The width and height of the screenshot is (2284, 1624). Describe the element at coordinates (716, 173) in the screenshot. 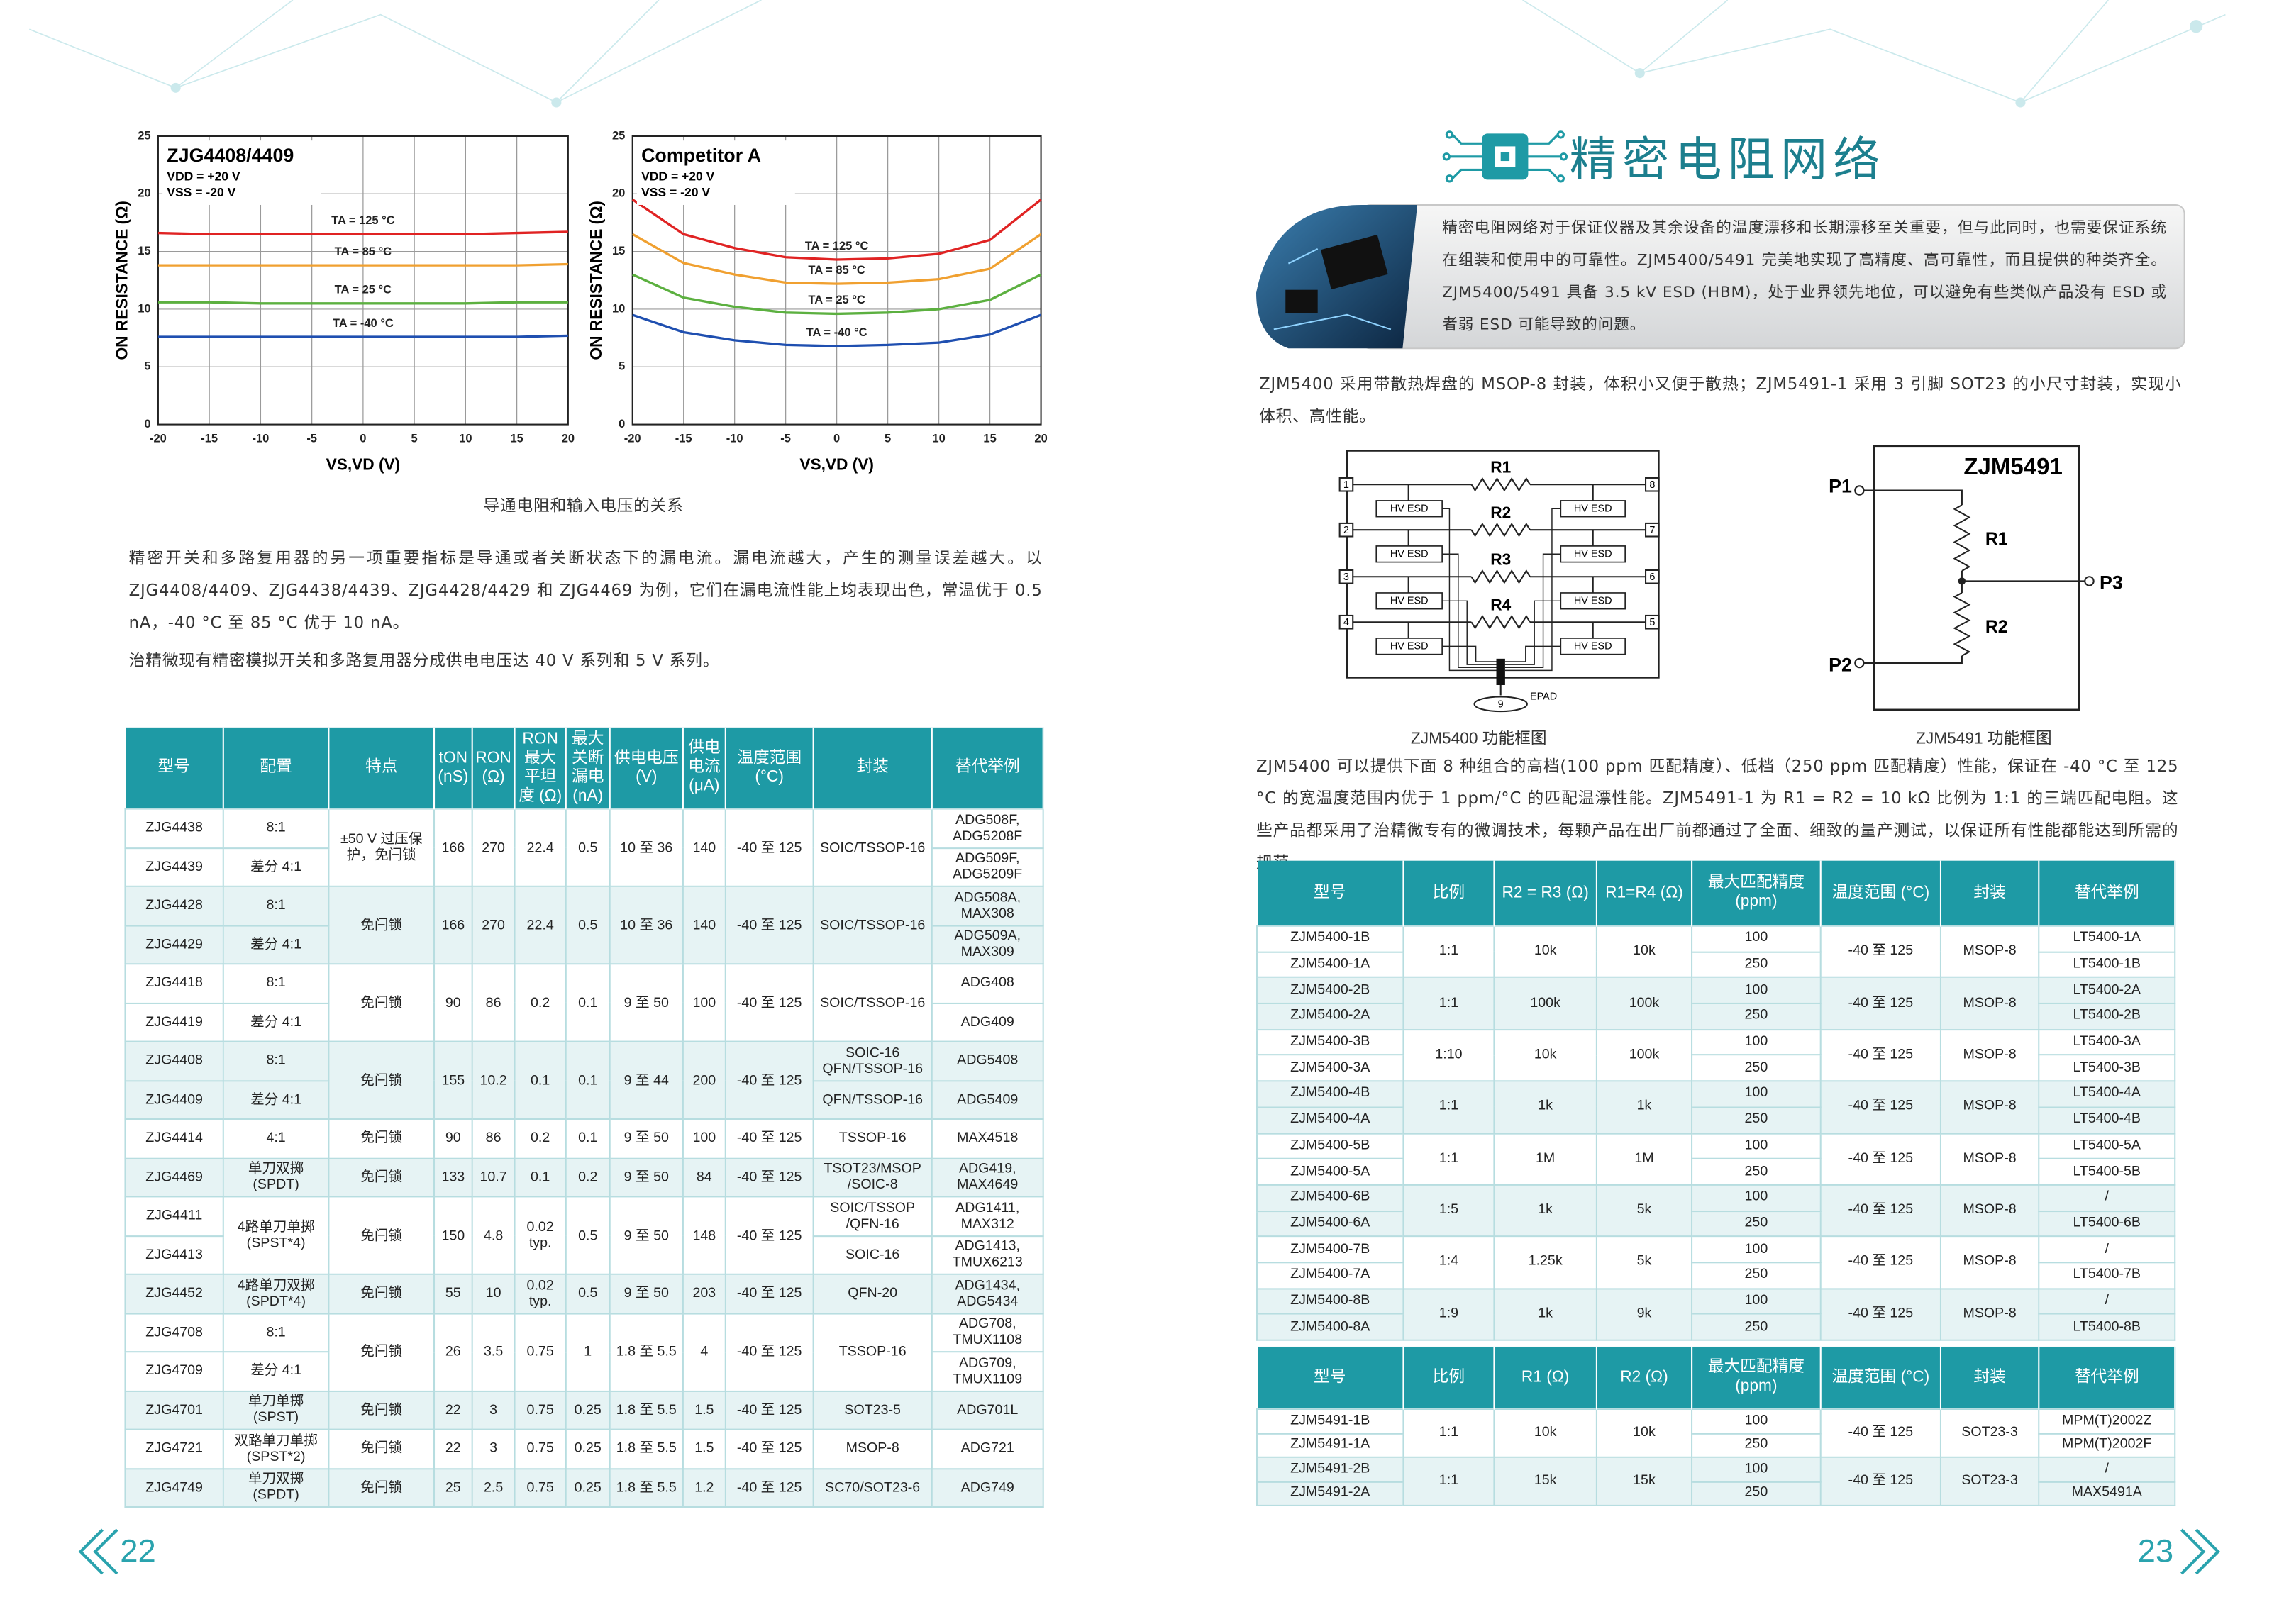

I see `title-box` at that location.